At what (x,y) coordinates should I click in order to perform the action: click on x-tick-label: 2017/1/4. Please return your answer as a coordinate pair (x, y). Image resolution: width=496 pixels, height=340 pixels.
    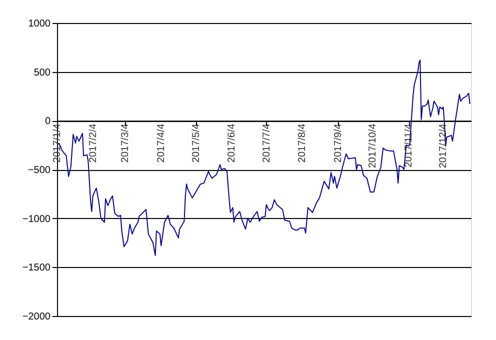
    Looking at the image, I should click on (57, 143).